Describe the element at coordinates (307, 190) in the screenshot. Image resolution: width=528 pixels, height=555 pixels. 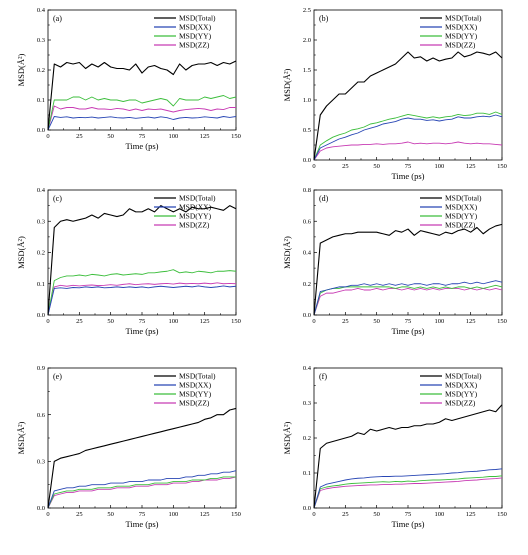
I see `y-tick-label: 0.8` at that location.